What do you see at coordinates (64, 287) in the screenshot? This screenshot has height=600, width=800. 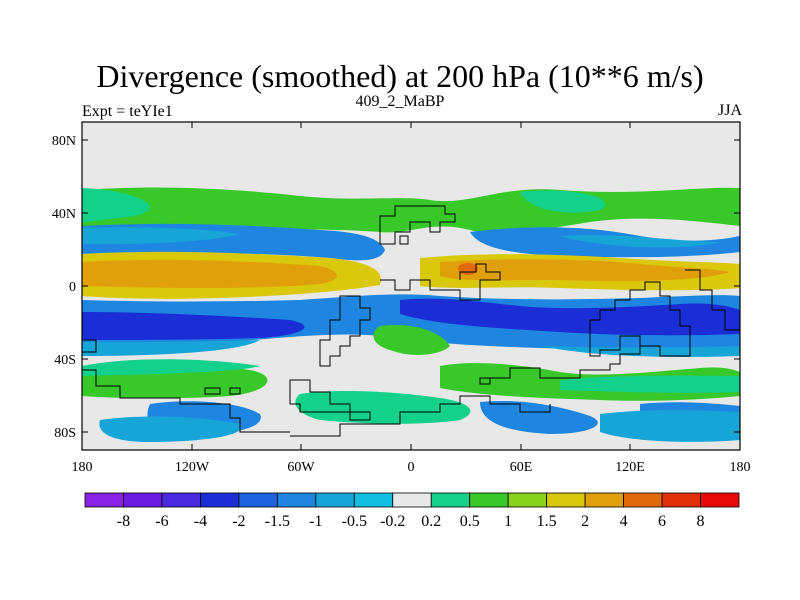 I see `lat-labels: 80N 40N 0 40S 80S` at bounding box center [64, 287].